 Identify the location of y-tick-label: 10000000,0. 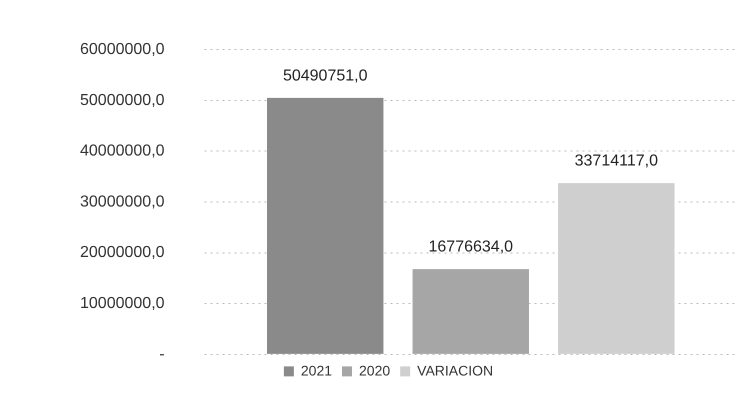
(122, 303).